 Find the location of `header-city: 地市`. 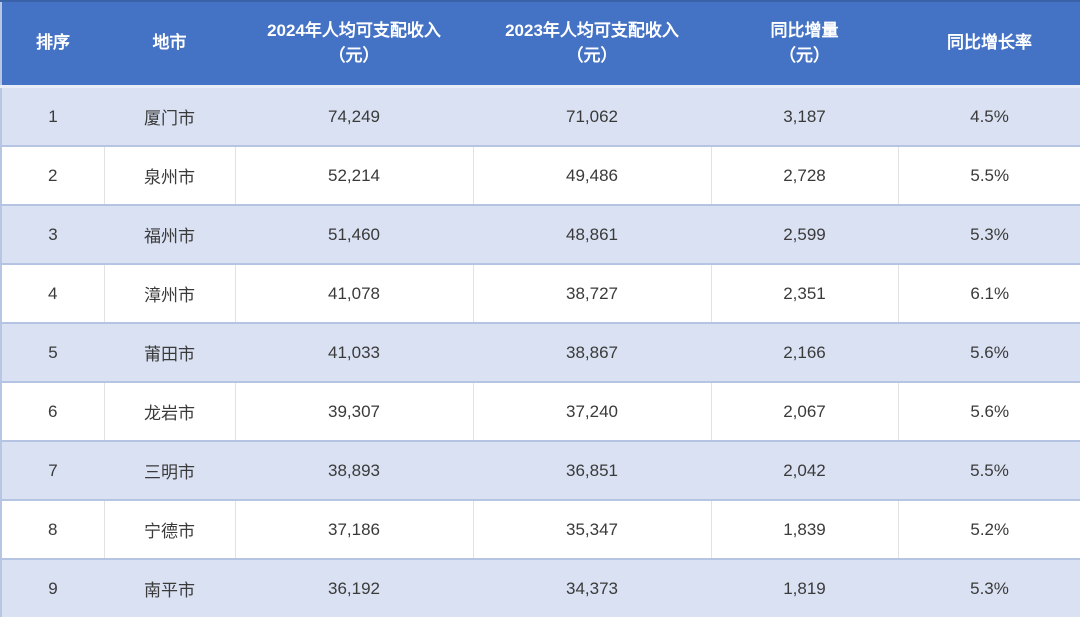

header-city: 地市 is located at coordinates (169, 44).